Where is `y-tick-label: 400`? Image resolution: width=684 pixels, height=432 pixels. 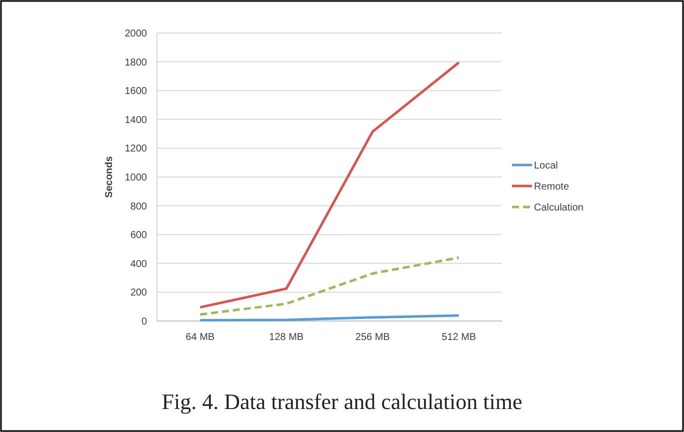
y-tick-label: 400 is located at coordinates (139, 264).